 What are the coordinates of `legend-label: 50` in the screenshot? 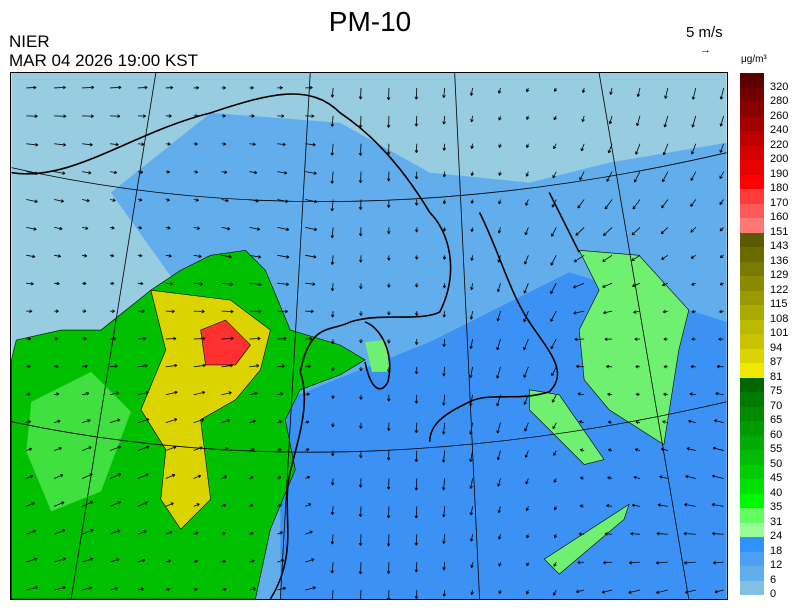 It's located at (776, 463).